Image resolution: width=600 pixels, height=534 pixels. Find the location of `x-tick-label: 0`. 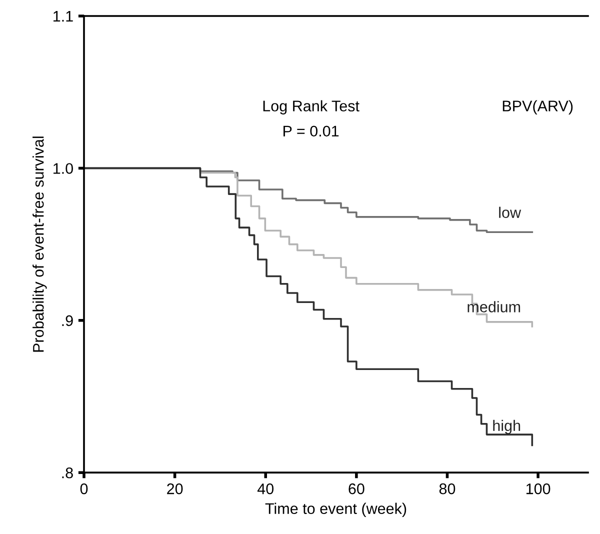

x-tick-label: 0 is located at coordinates (84, 488).